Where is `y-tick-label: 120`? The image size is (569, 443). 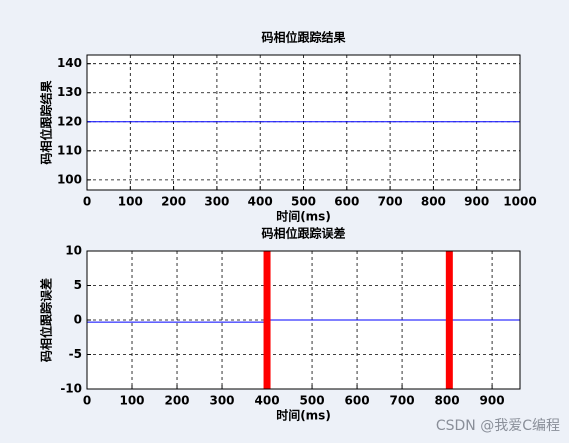 y-tick-label: 120 is located at coordinates (69, 121).